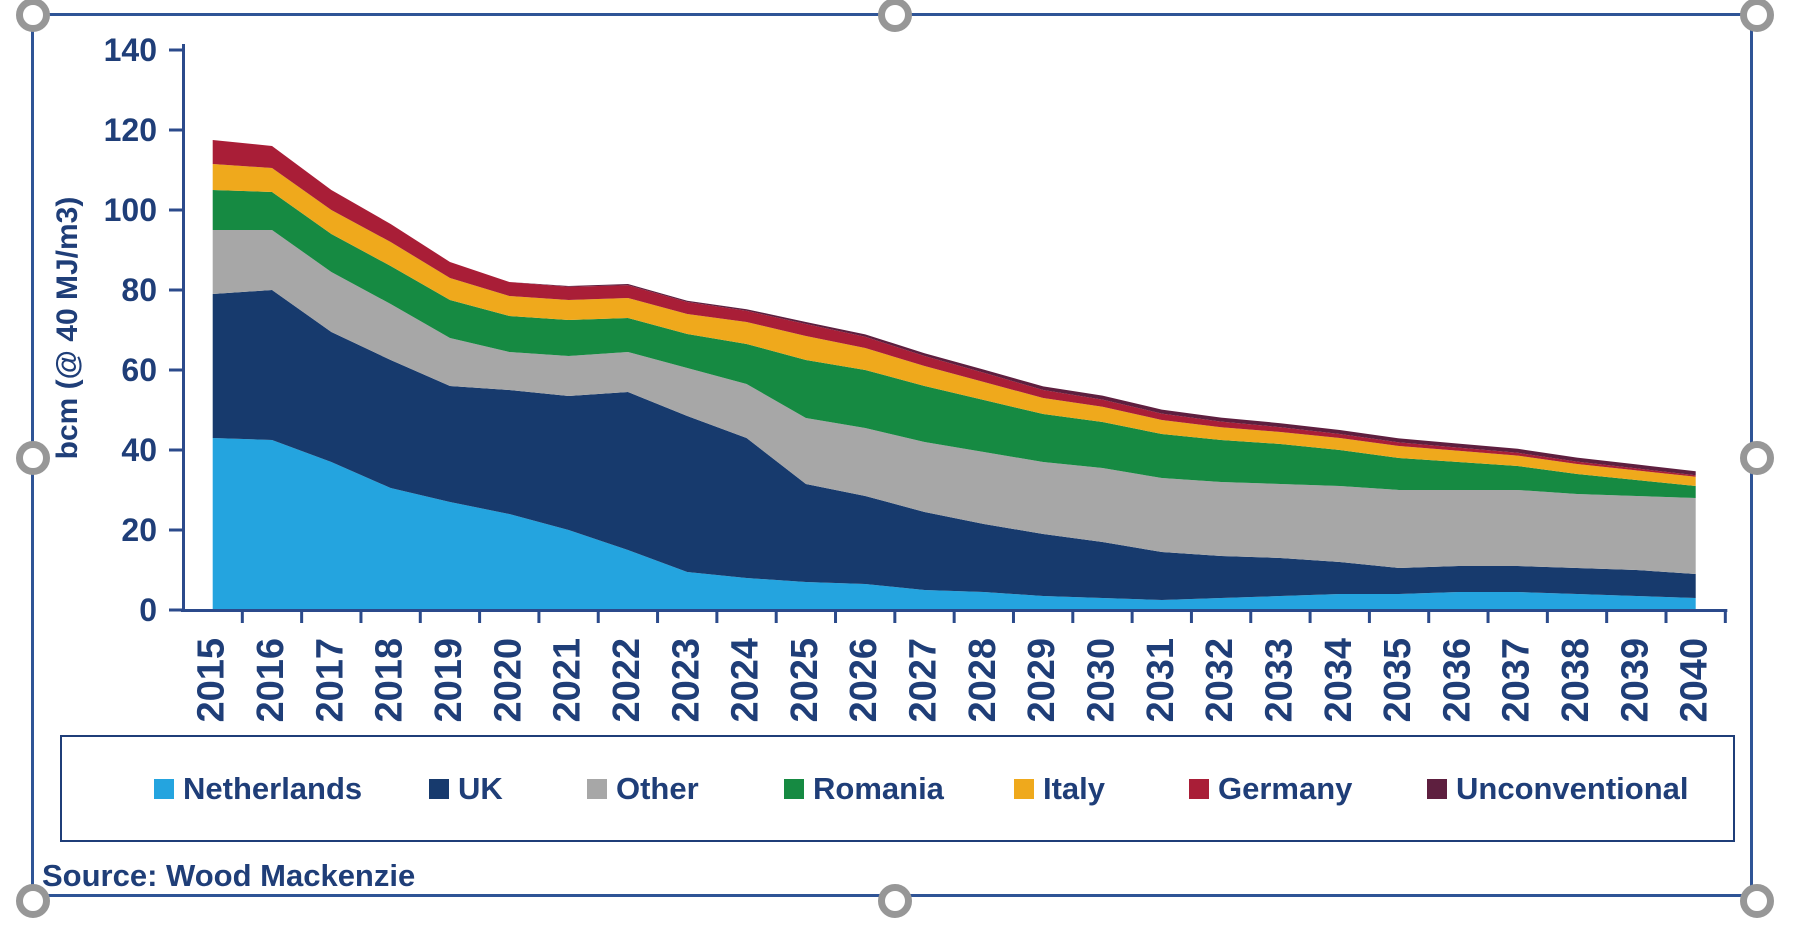 This screenshot has width=1800, height=933. Describe the element at coordinates (805, 680) in the screenshot. I see `x-axis-year-label: 2025` at that location.